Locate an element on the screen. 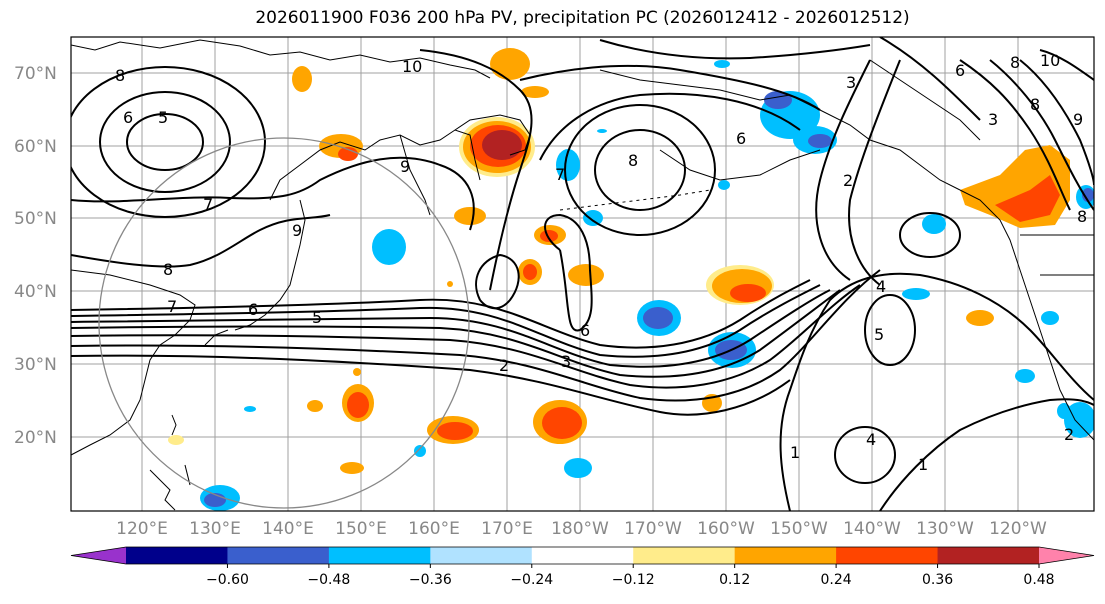  lon-label: 160°E is located at coordinates (434, 529).